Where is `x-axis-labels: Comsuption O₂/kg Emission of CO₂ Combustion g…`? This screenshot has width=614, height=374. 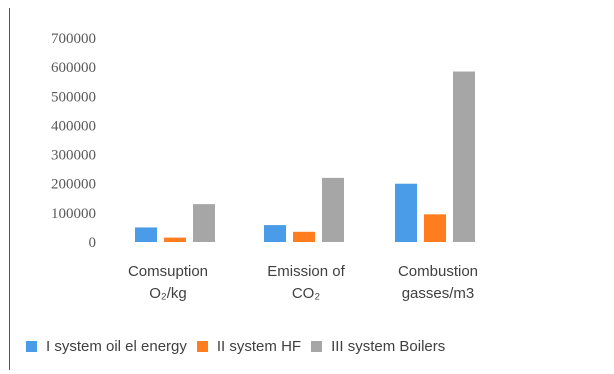 x-axis-labels: Comsuption O₂/kg Emission of CO₂ Combustion g… is located at coordinates (303, 282).